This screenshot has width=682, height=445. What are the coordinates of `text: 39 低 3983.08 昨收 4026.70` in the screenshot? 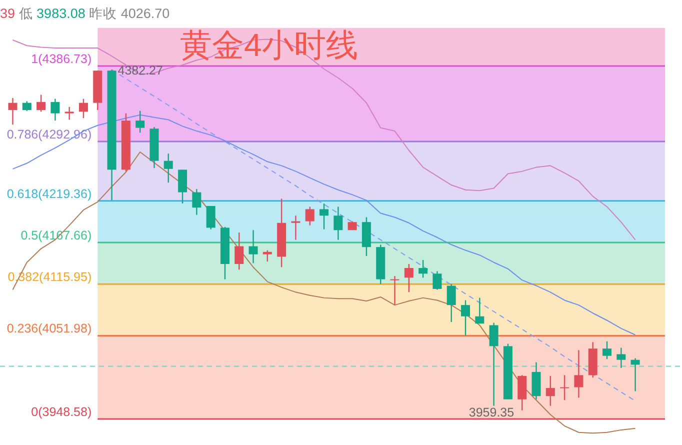 It's located at (85, 13).